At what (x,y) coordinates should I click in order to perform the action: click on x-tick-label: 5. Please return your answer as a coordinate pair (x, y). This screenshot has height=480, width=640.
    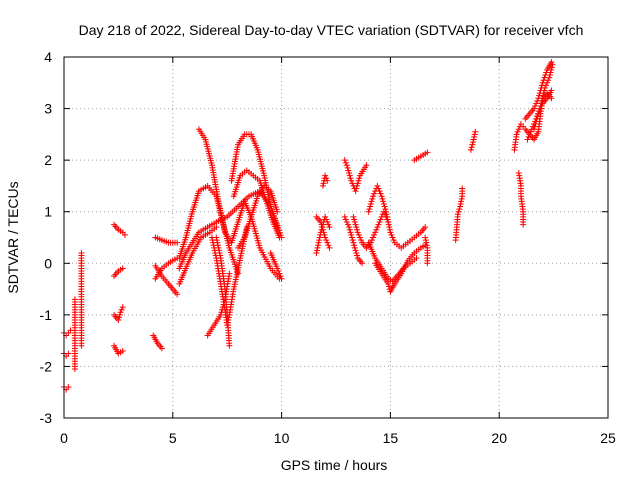
    Looking at the image, I should click on (173, 438).